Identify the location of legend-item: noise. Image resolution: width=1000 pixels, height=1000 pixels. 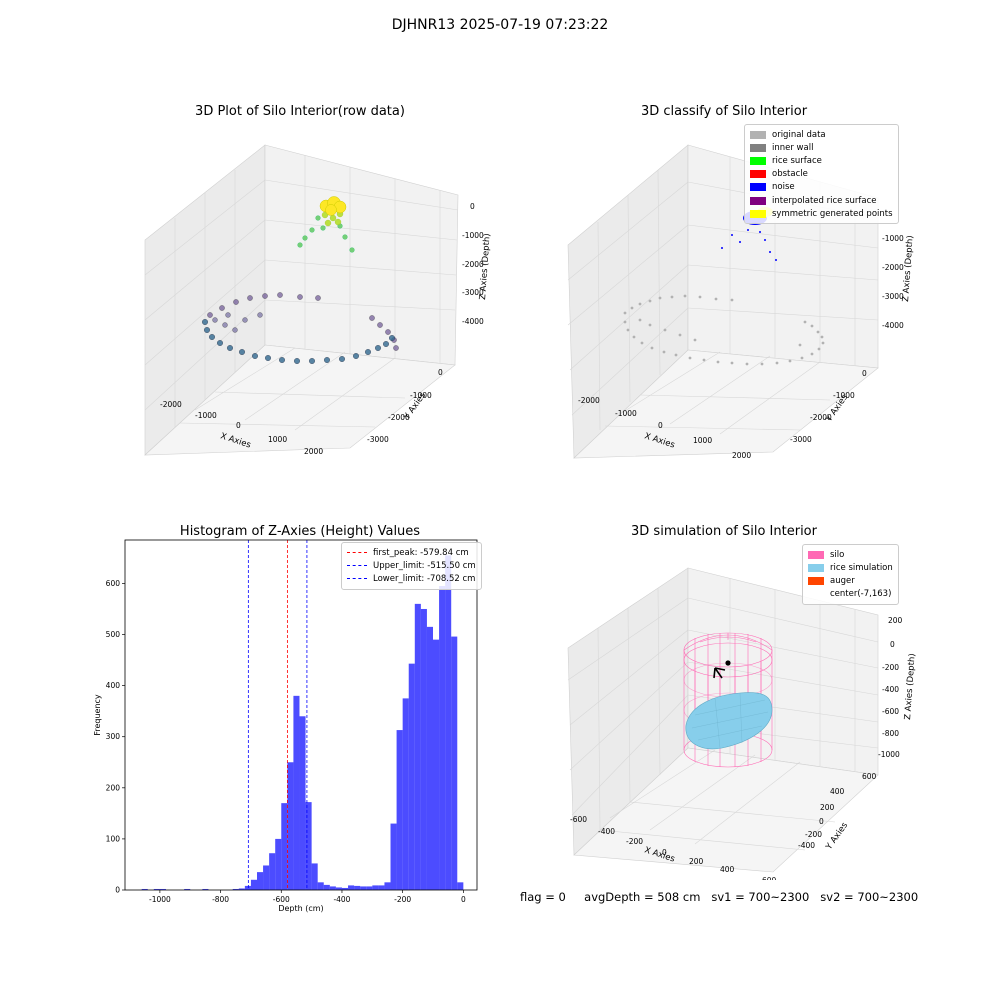
(821, 187).